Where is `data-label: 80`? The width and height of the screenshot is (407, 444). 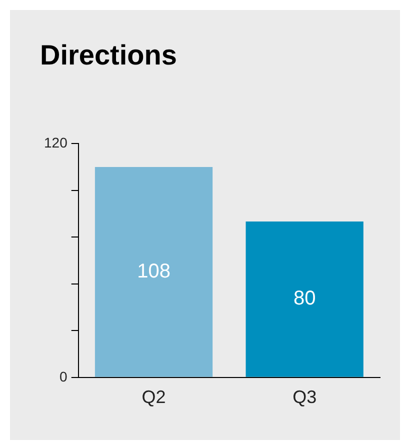 data-label: 80 is located at coordinates (304, 299).